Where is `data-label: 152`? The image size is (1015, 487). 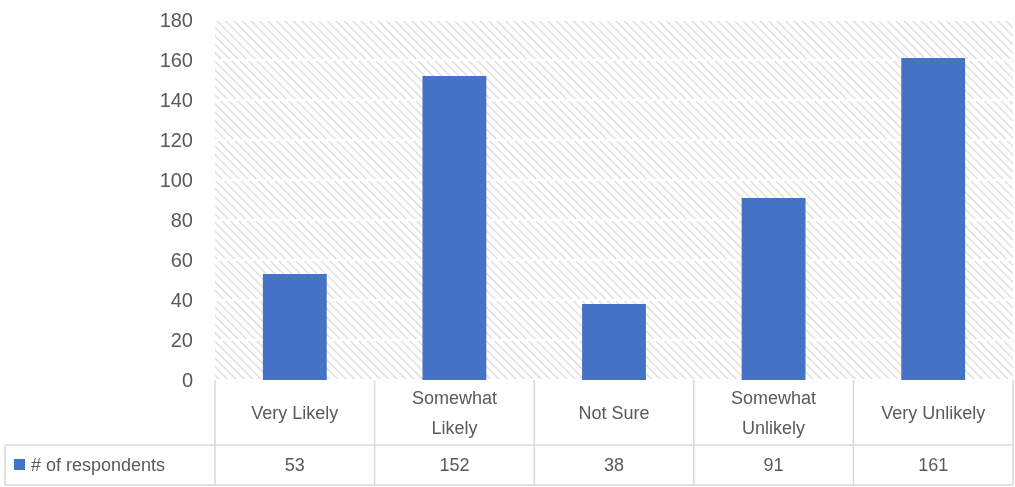 data-label: 152 is located at coordinates (454, 465).